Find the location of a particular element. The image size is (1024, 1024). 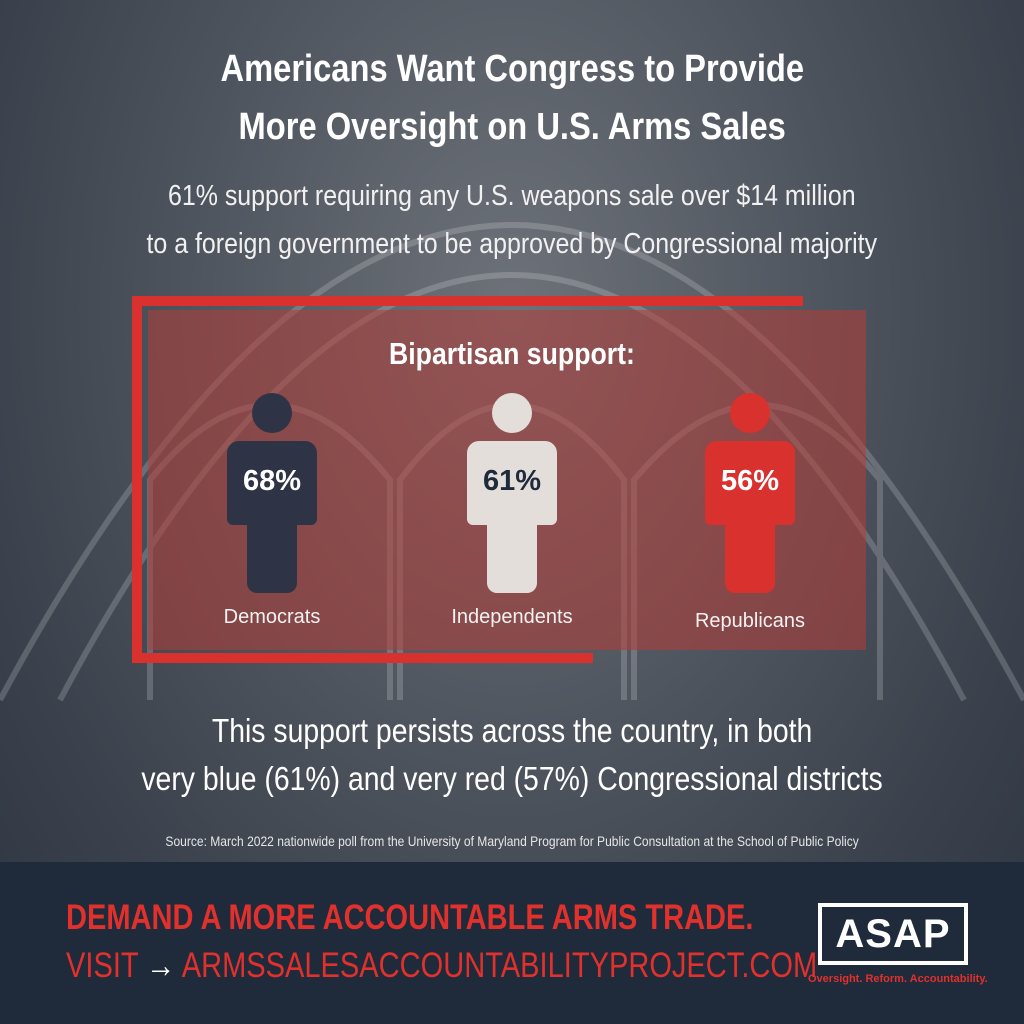

website-link: ARMSSALESACCOUNTABILITYPROJECT.COM is located at coordinates (499, 965).